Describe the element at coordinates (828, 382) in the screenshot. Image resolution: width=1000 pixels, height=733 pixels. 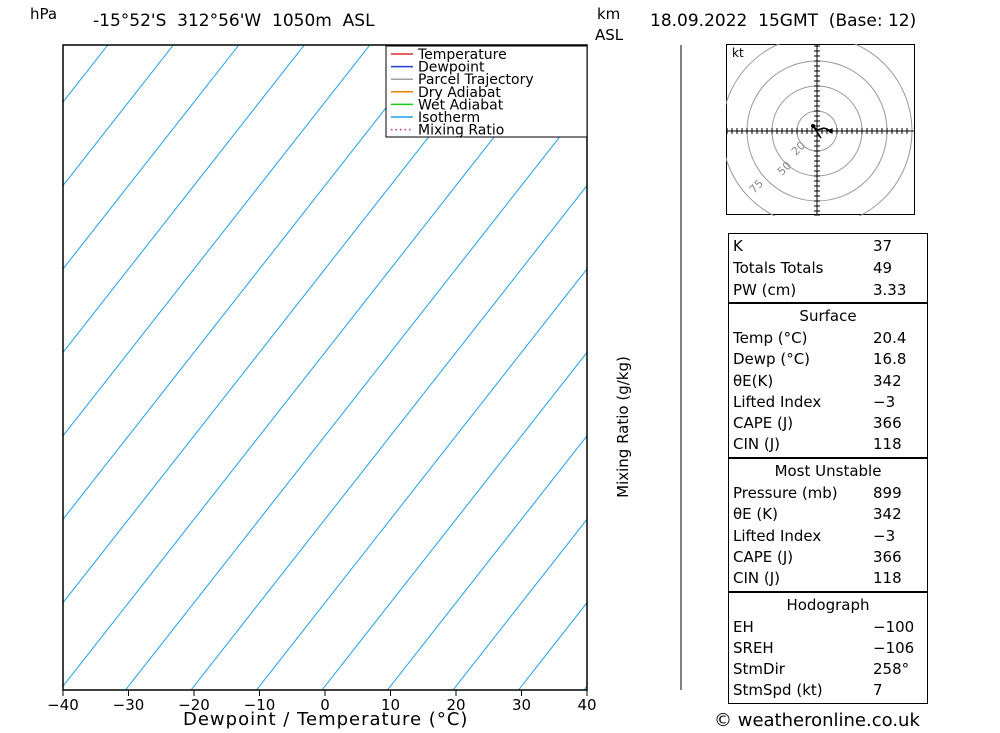
I see `surface-row: θE(K) 342` at that location.